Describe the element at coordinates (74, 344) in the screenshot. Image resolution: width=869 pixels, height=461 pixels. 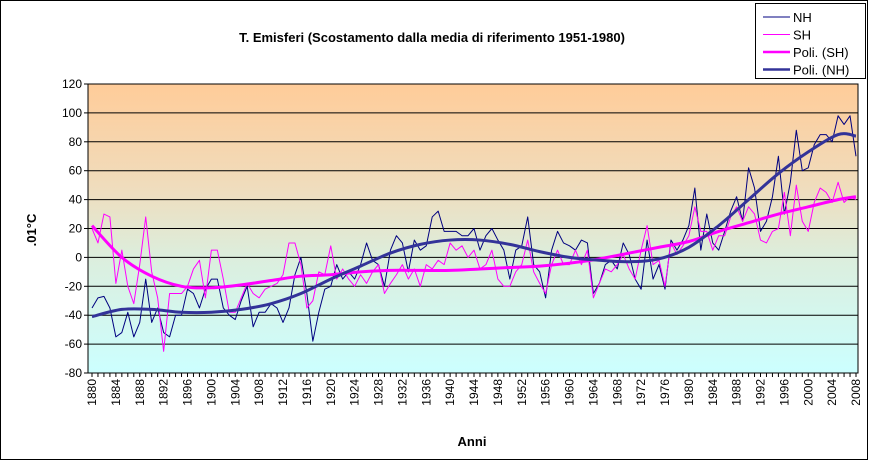
I see `y-tick-label: -60` at that location.